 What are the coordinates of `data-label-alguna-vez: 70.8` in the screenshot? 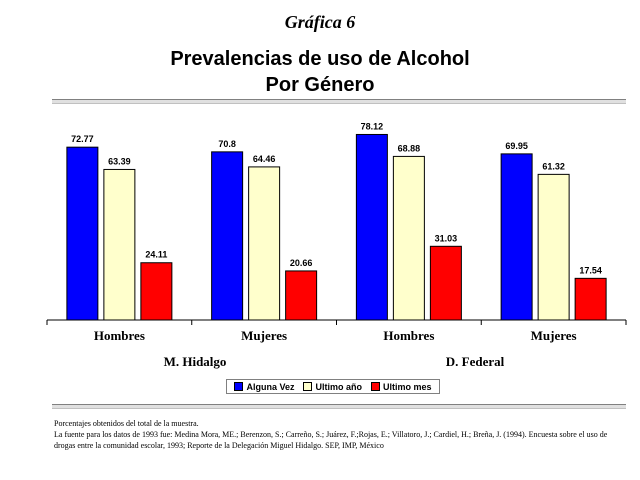 It's located at (227, 144).